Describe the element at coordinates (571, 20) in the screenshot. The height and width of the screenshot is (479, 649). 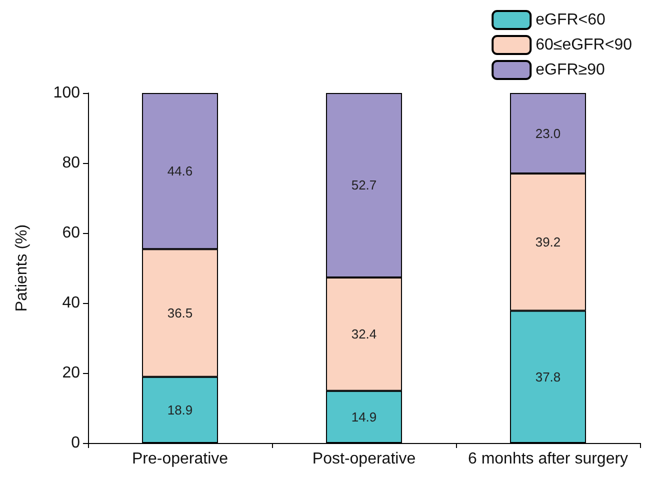
I see `legend-label: eGFR<60` at that location.